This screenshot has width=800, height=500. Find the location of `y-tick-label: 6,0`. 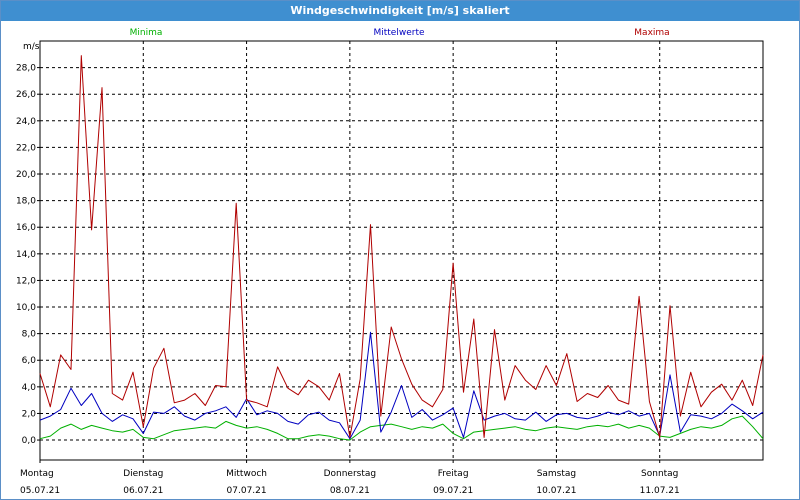

y-tick-label: 6,0 is located at coordinates (29, 361).